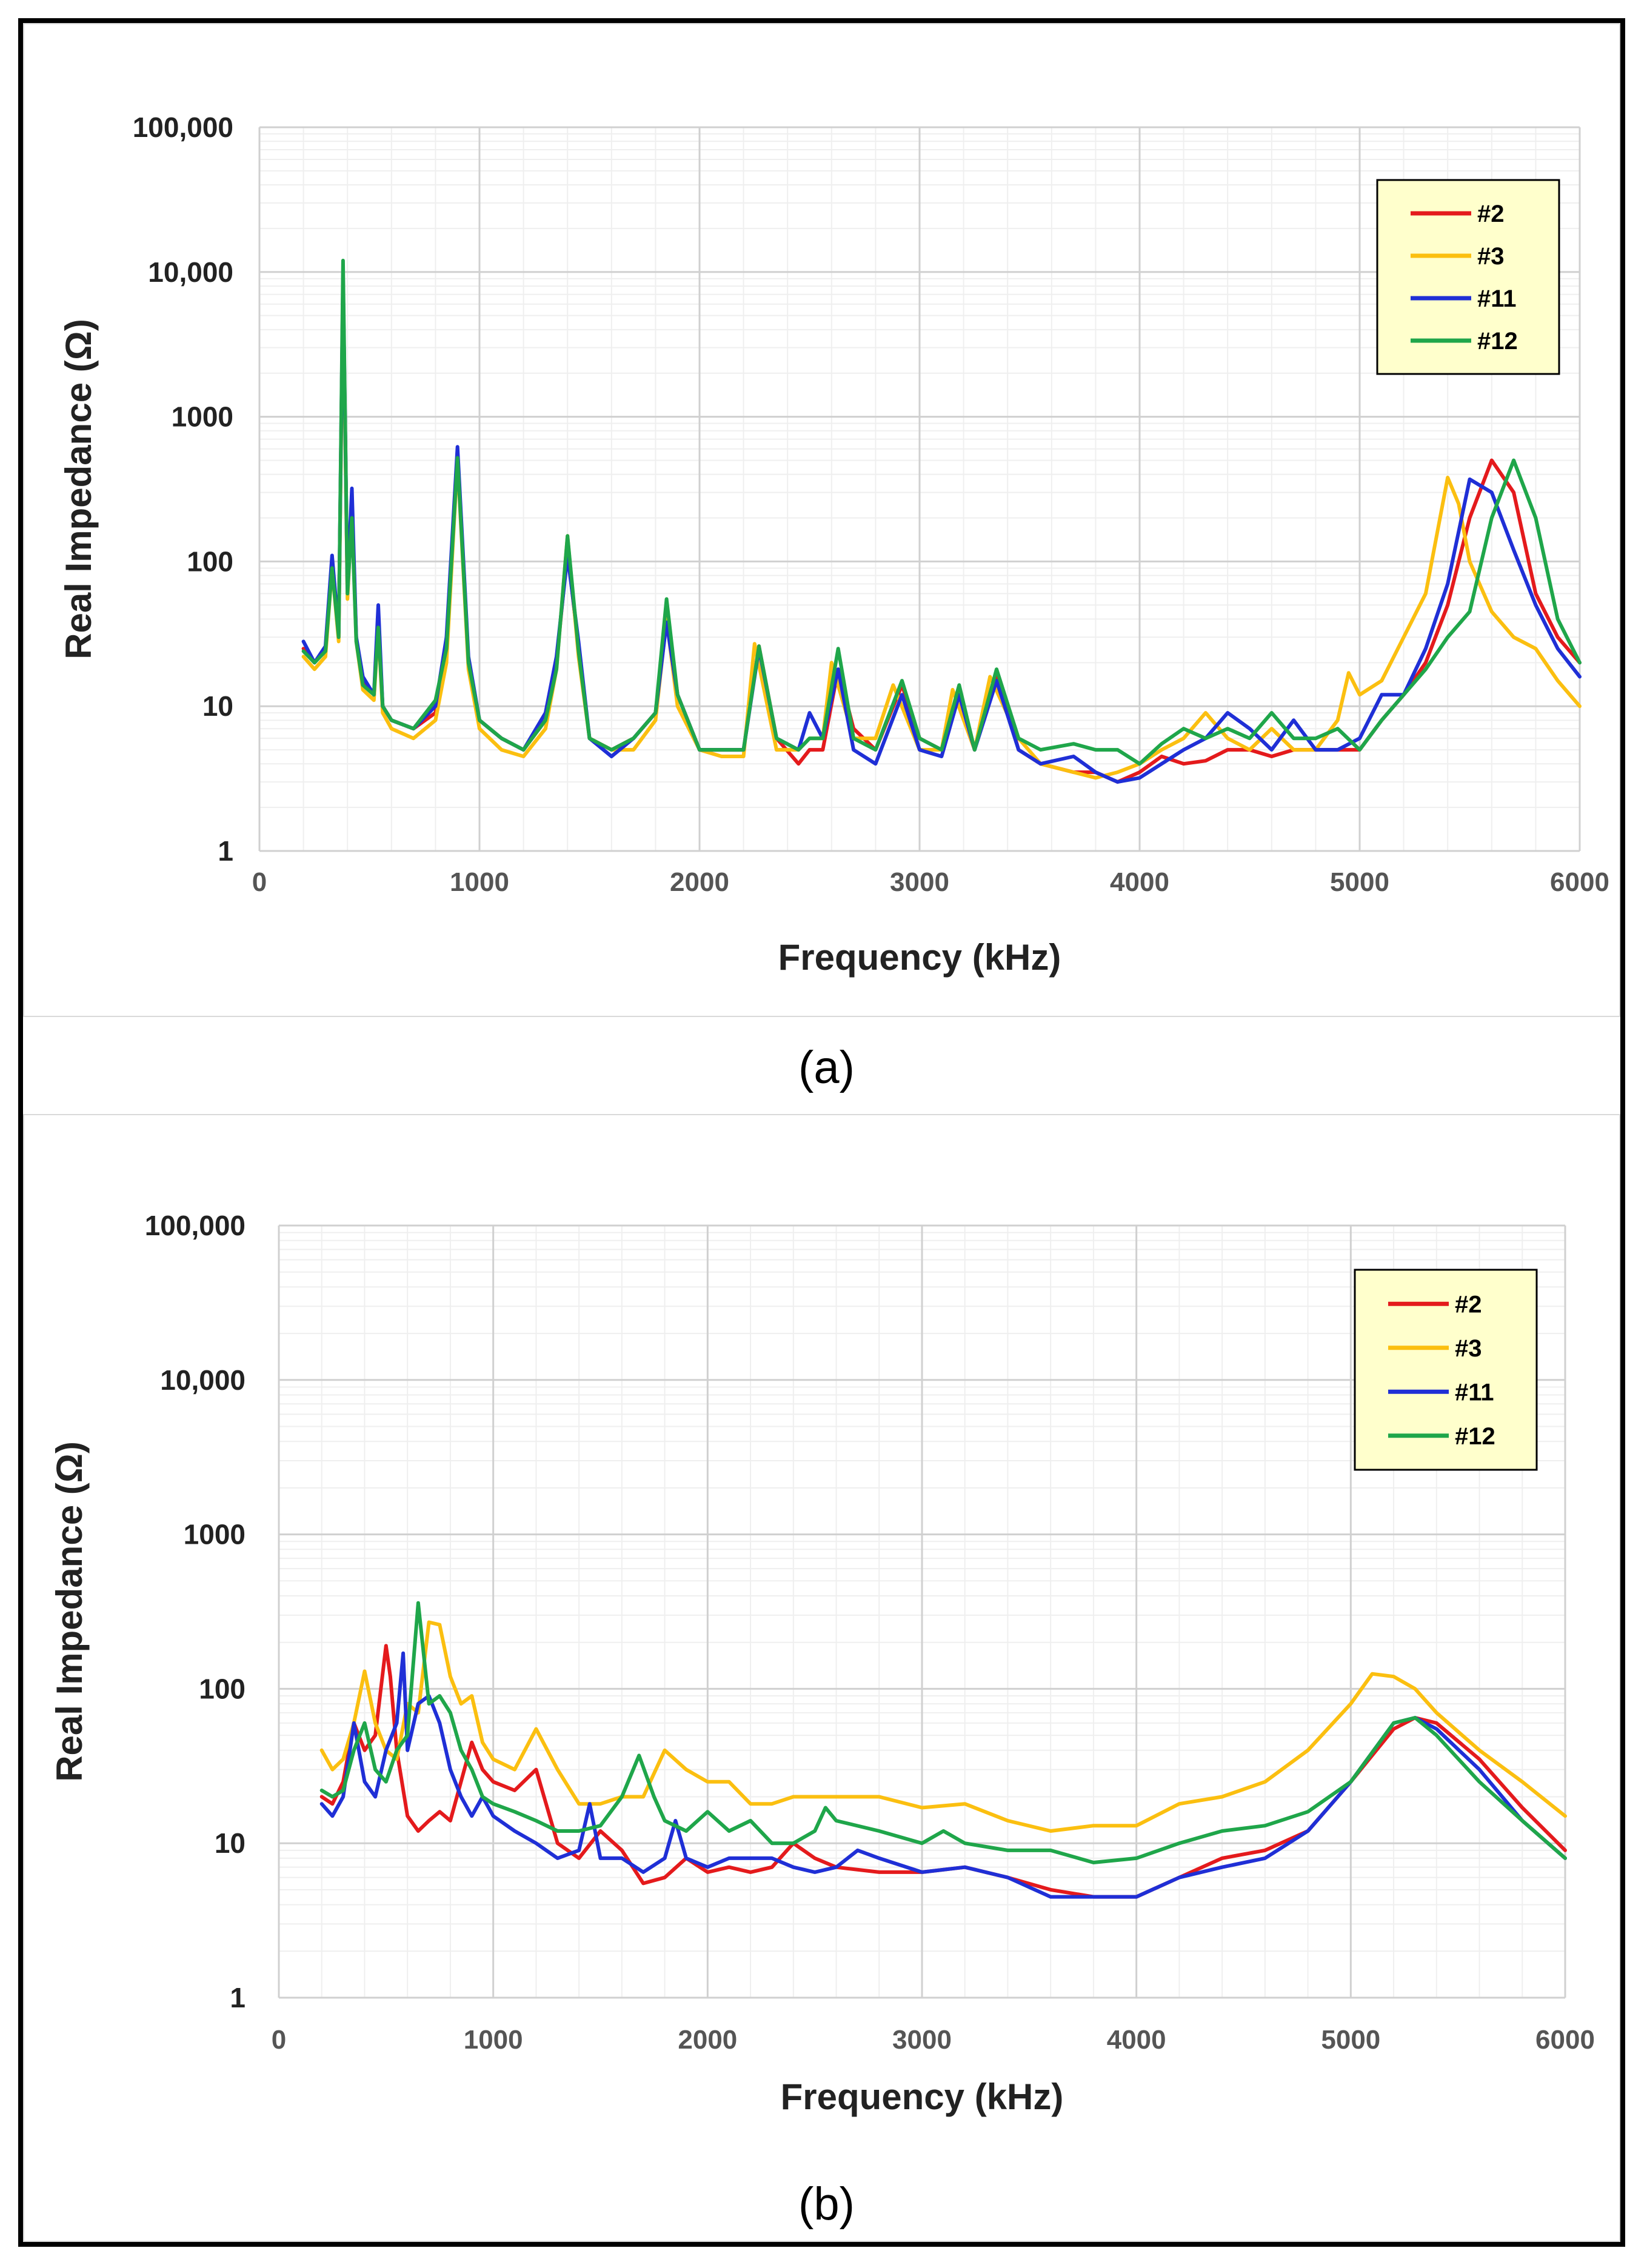 The image size is (1647, 2268). What do you see at coordinates (943, 1775) in the screenshot?
I see `series-line-n11` at bounding box center [943, 1775].